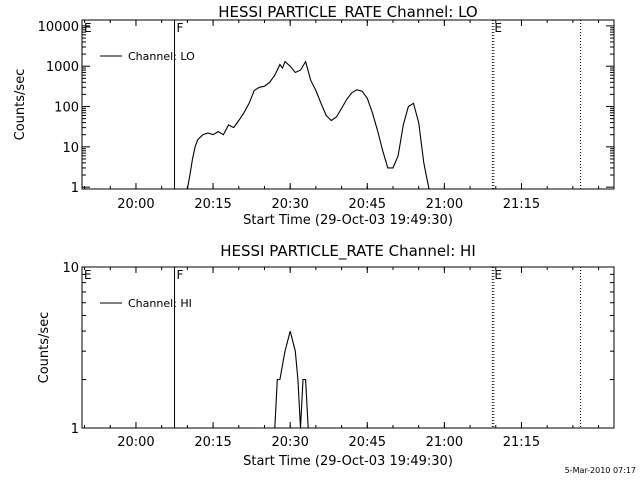  Describe the element at coordinates (161, 56) in the screenshot. I see `legend-entry-0-0: Channel: LO` at that location.